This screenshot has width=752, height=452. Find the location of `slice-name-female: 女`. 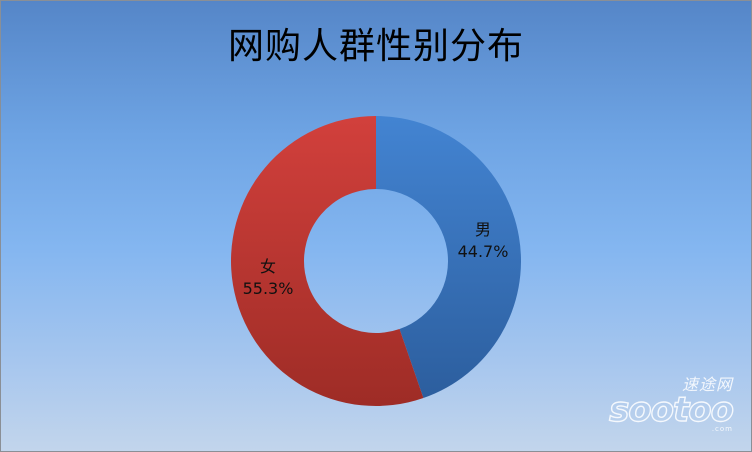

slice-name-female: 女 is located at coordinates (268, 267).